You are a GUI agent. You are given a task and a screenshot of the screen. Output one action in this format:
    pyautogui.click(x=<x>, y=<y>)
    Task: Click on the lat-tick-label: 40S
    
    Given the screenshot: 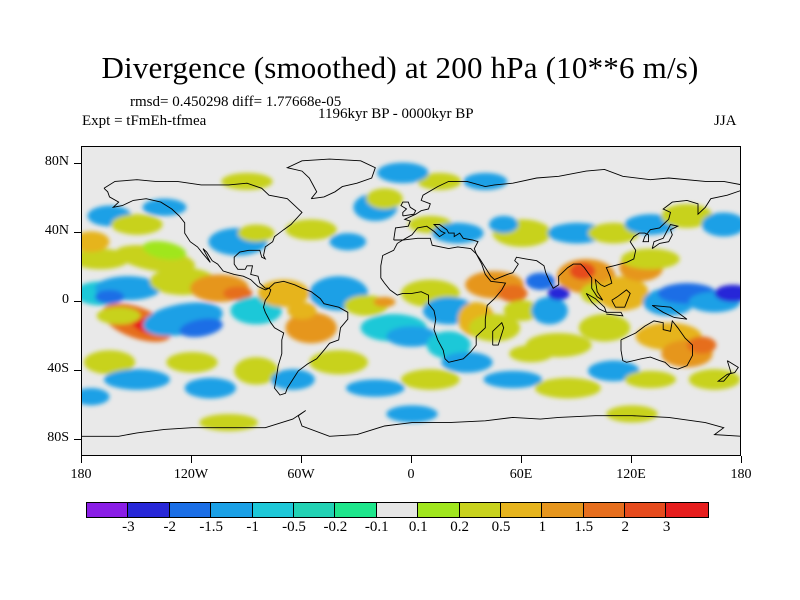 What is the action you would take?
    pyautogui.click(x=58, y=368)
    